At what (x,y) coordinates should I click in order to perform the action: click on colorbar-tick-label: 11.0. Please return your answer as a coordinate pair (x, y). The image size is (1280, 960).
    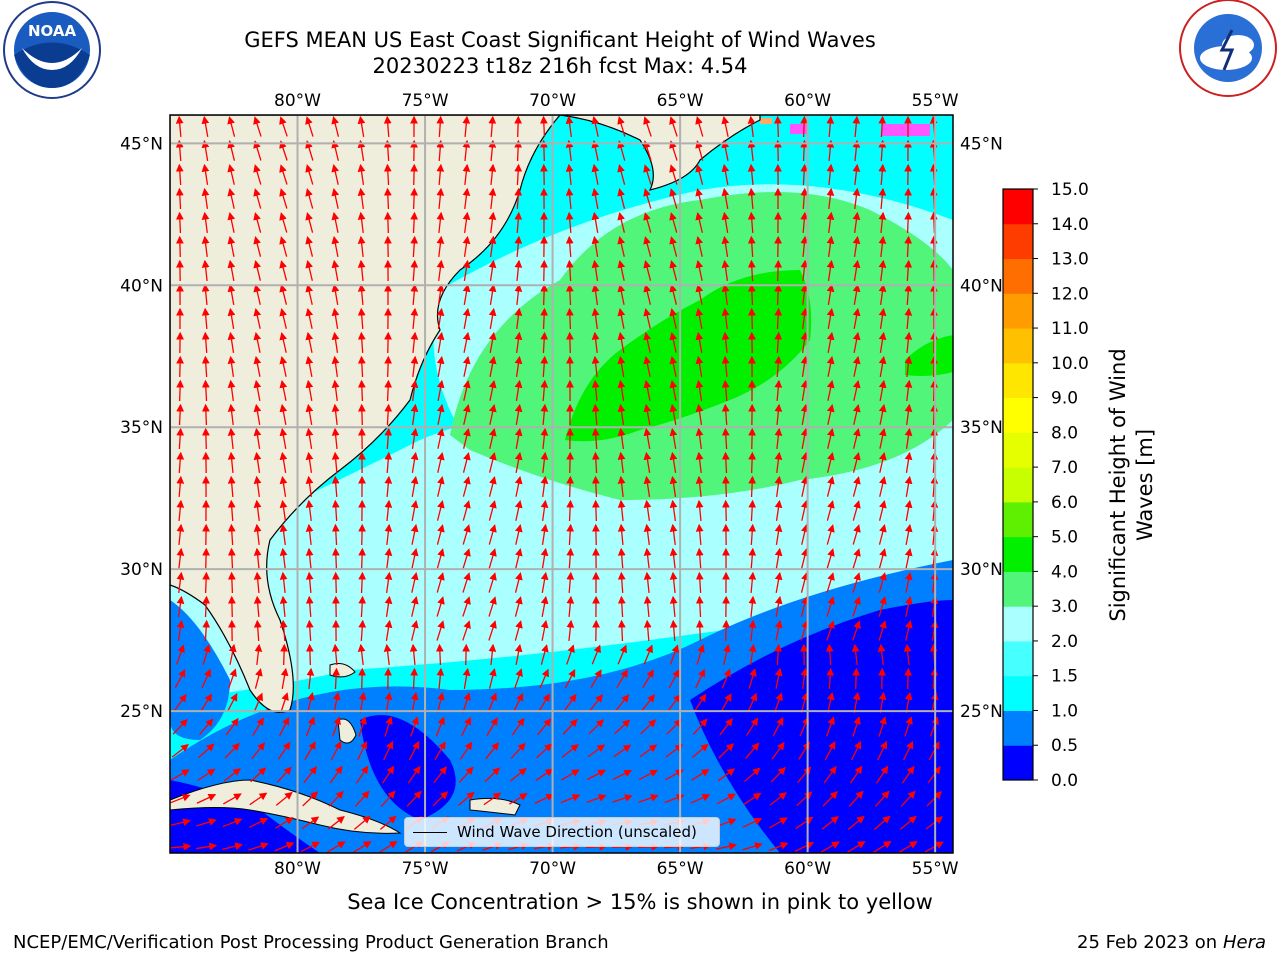
    Looking at the image, I should click on (1070, 329).